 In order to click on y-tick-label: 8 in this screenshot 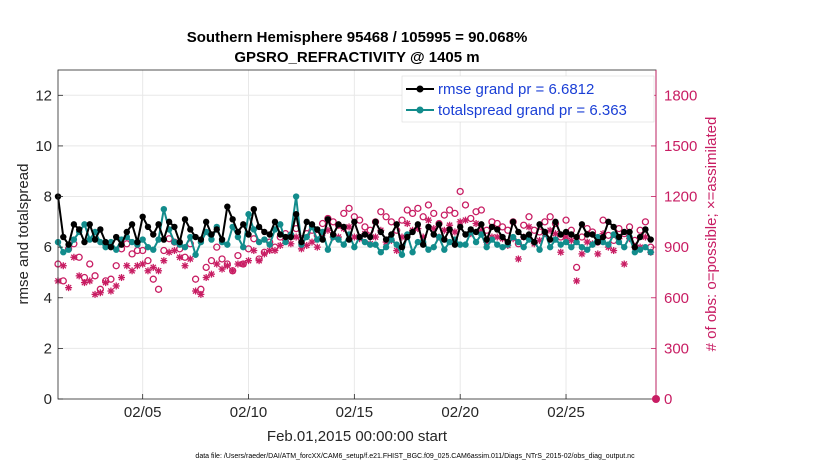, I will do `click(48, 197)`.